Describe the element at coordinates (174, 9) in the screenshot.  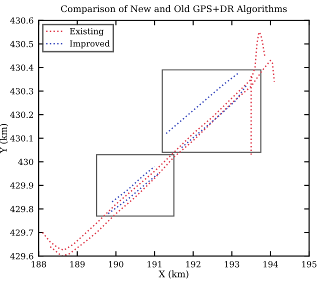
I see `chart-title: Comparison of New and Old GPS+DR Algorithms` at that location.